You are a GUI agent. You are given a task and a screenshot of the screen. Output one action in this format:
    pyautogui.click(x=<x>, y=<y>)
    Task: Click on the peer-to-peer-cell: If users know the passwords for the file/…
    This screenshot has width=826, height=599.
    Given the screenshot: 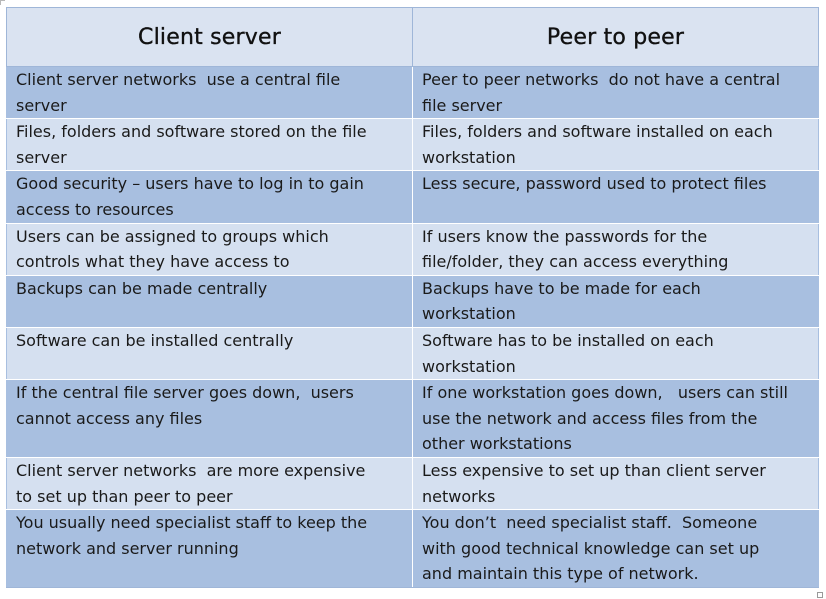 What is the action you would take?
    pyautogui.click(x=615, y=249)
    